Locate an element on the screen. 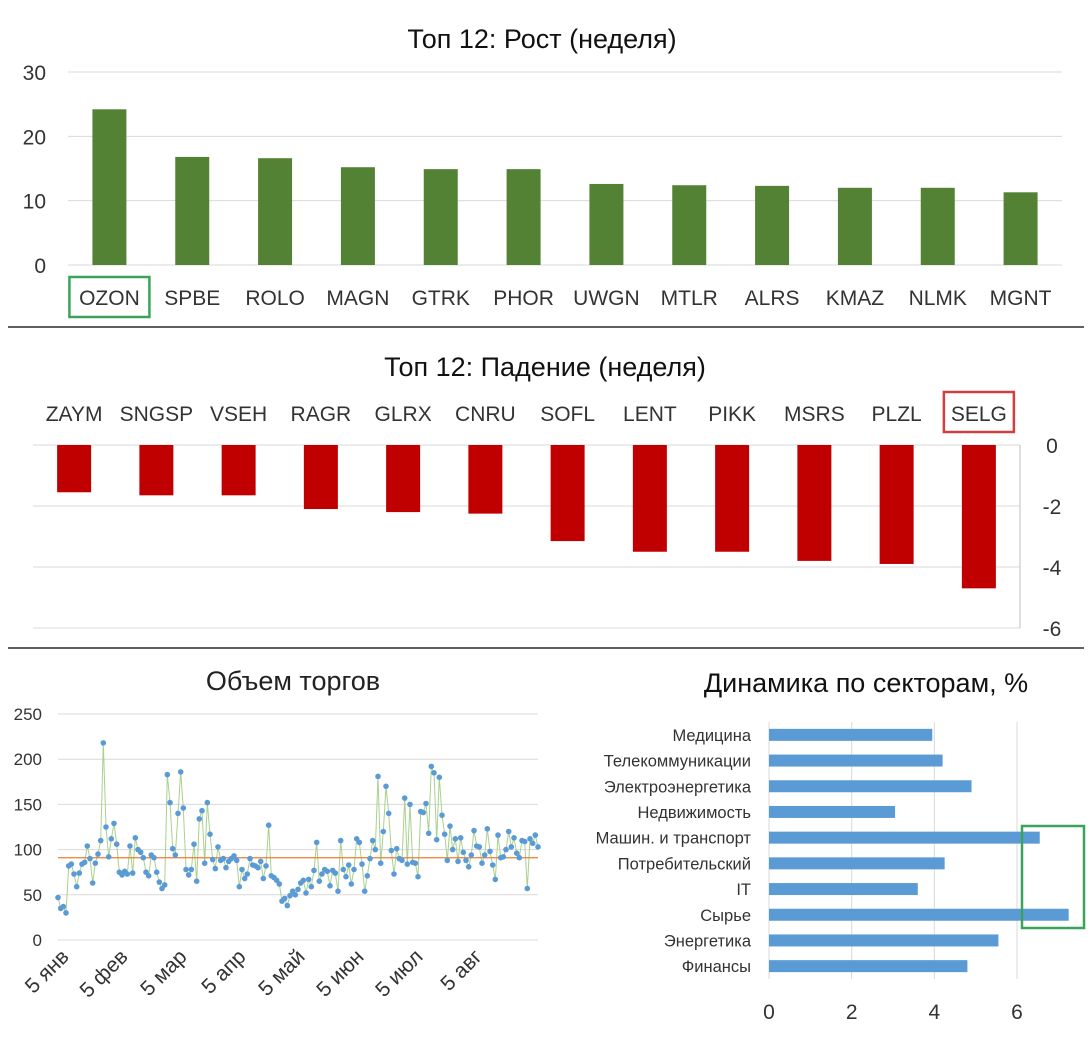  x-tick-label: NLMK is located at coordinates (938, 298).